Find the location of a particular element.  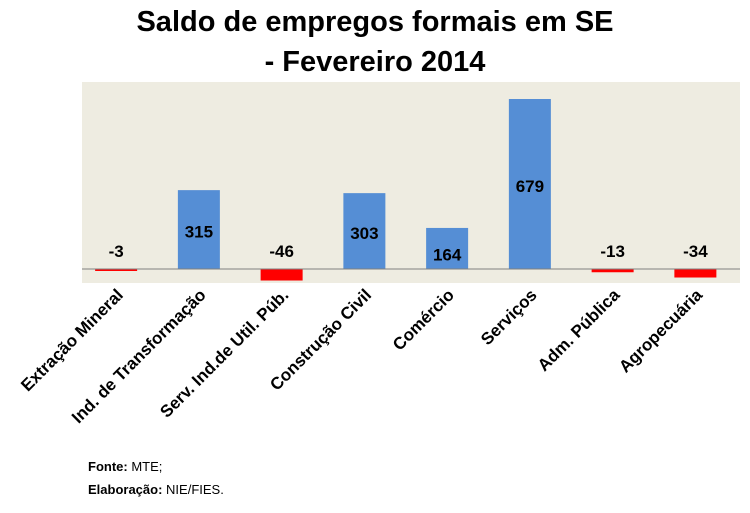

source-note: Fonte: MTE; is located at coordinates (125, 466).